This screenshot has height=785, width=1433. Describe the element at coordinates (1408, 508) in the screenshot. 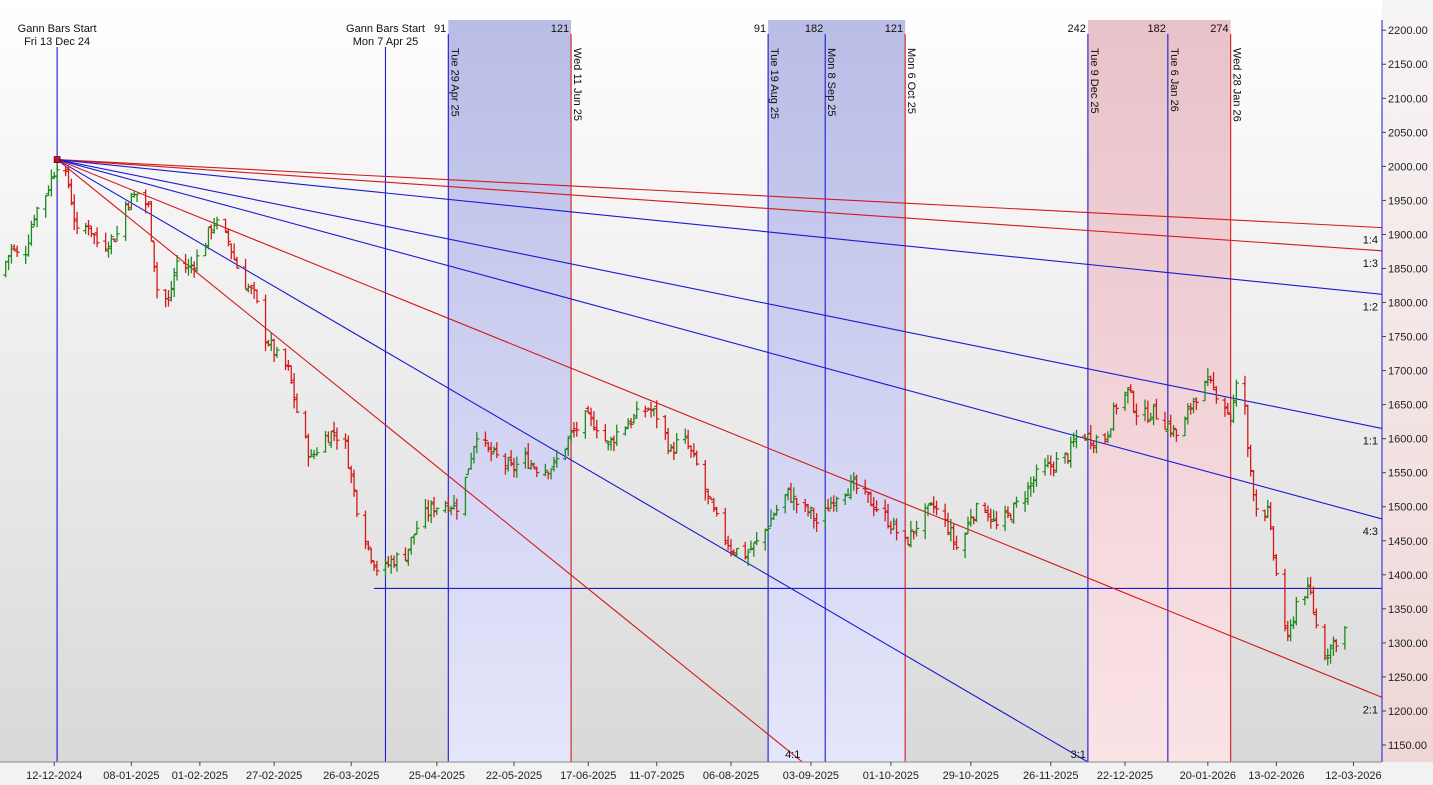

I see `y-tick-label: 1500.00` at that location.